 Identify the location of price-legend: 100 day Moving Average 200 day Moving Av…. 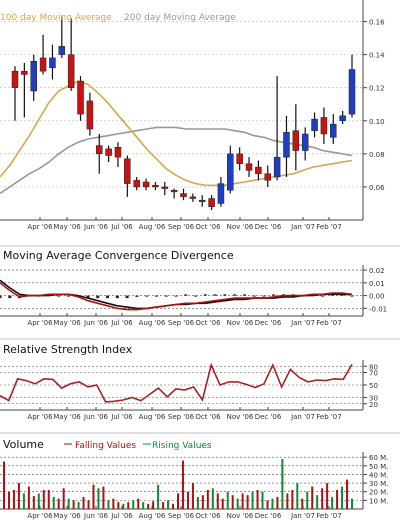
(118, 18).